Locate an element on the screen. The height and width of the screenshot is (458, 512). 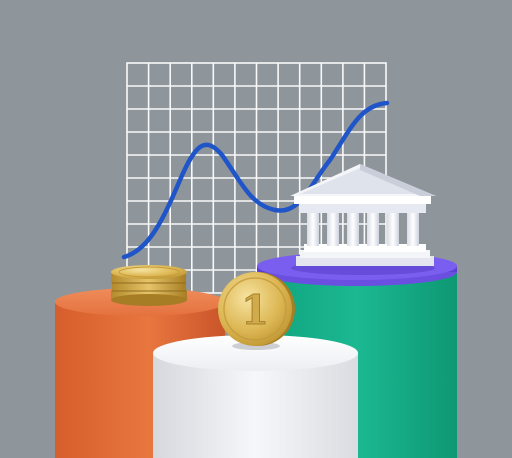
coin-stack is located at coordinates (149, 285).